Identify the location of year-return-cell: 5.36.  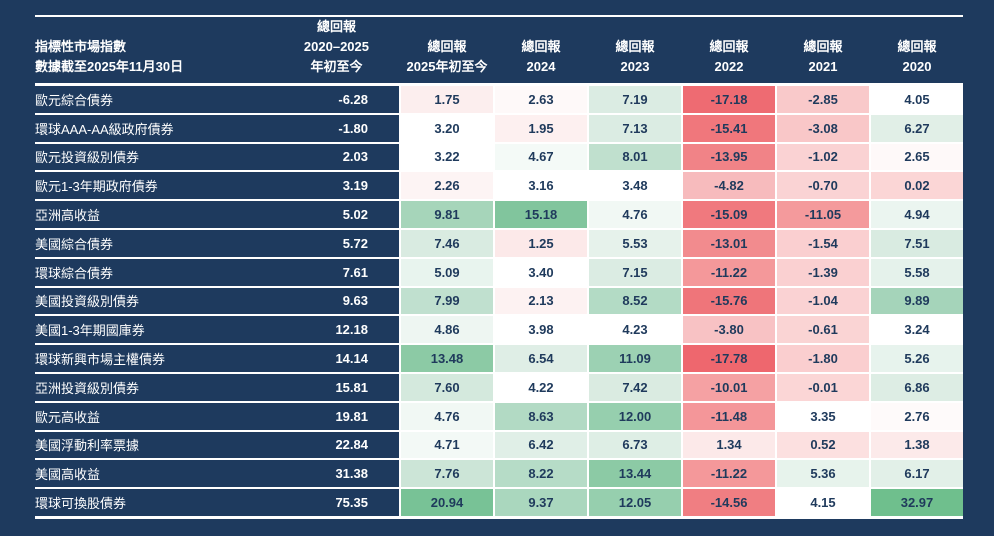
(823, 474).